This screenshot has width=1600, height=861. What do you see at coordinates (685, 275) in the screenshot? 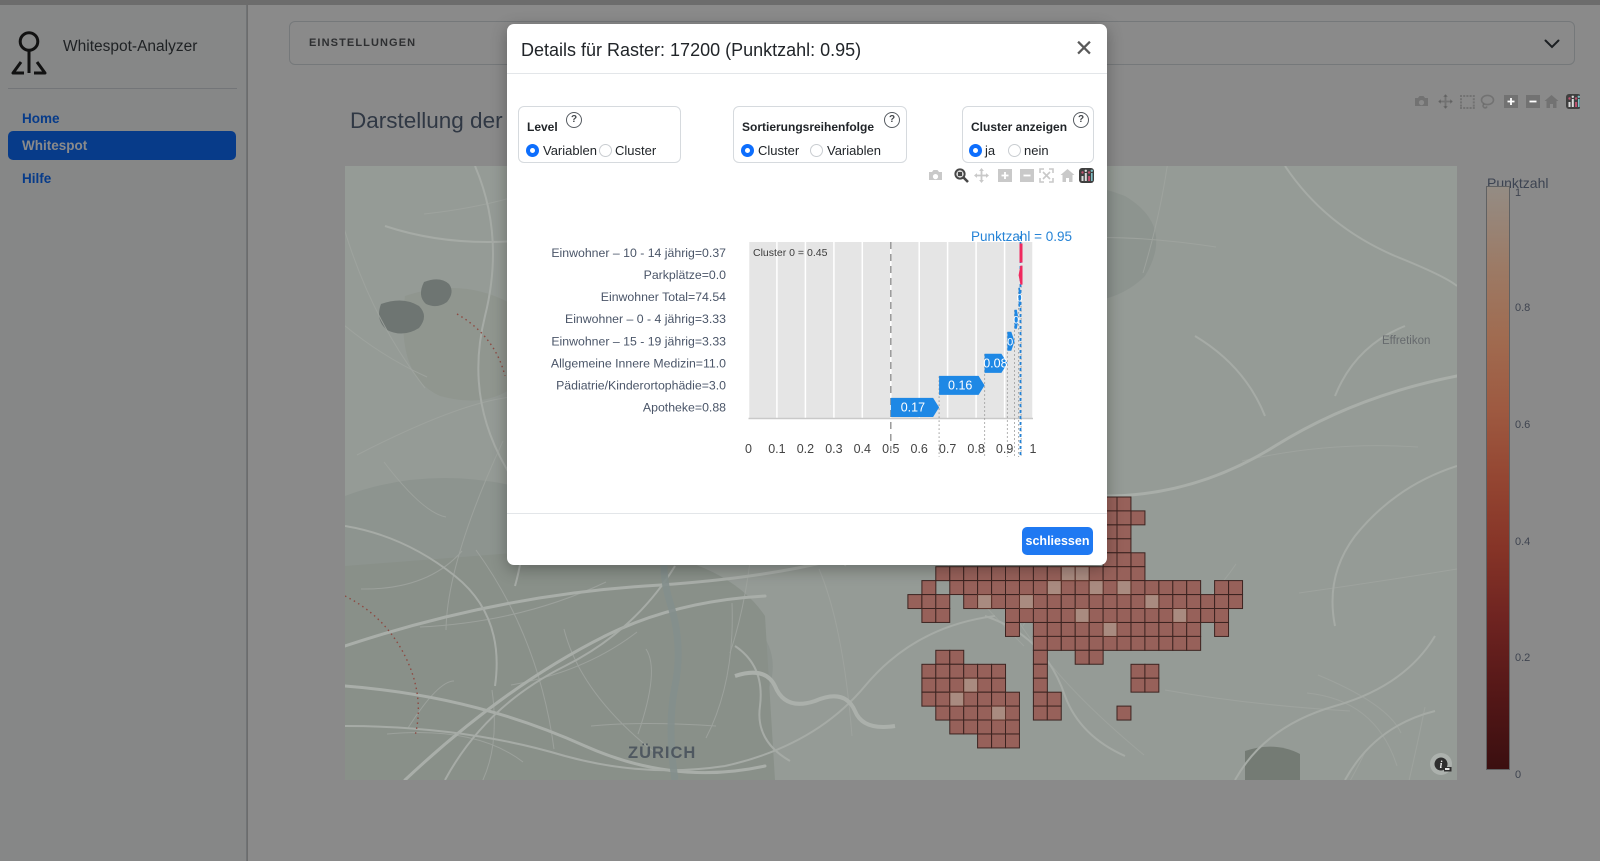
I see `svg-text: Parkplätze=0.0` at bounding box center [685, 275].